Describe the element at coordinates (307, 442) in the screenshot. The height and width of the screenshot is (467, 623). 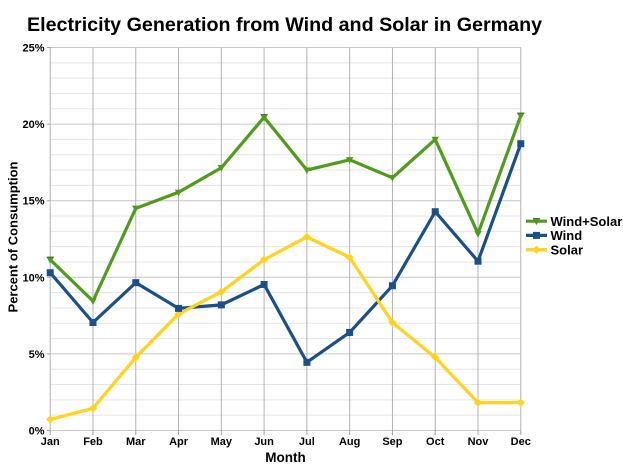
I see `svg-text: Jul` at that location.